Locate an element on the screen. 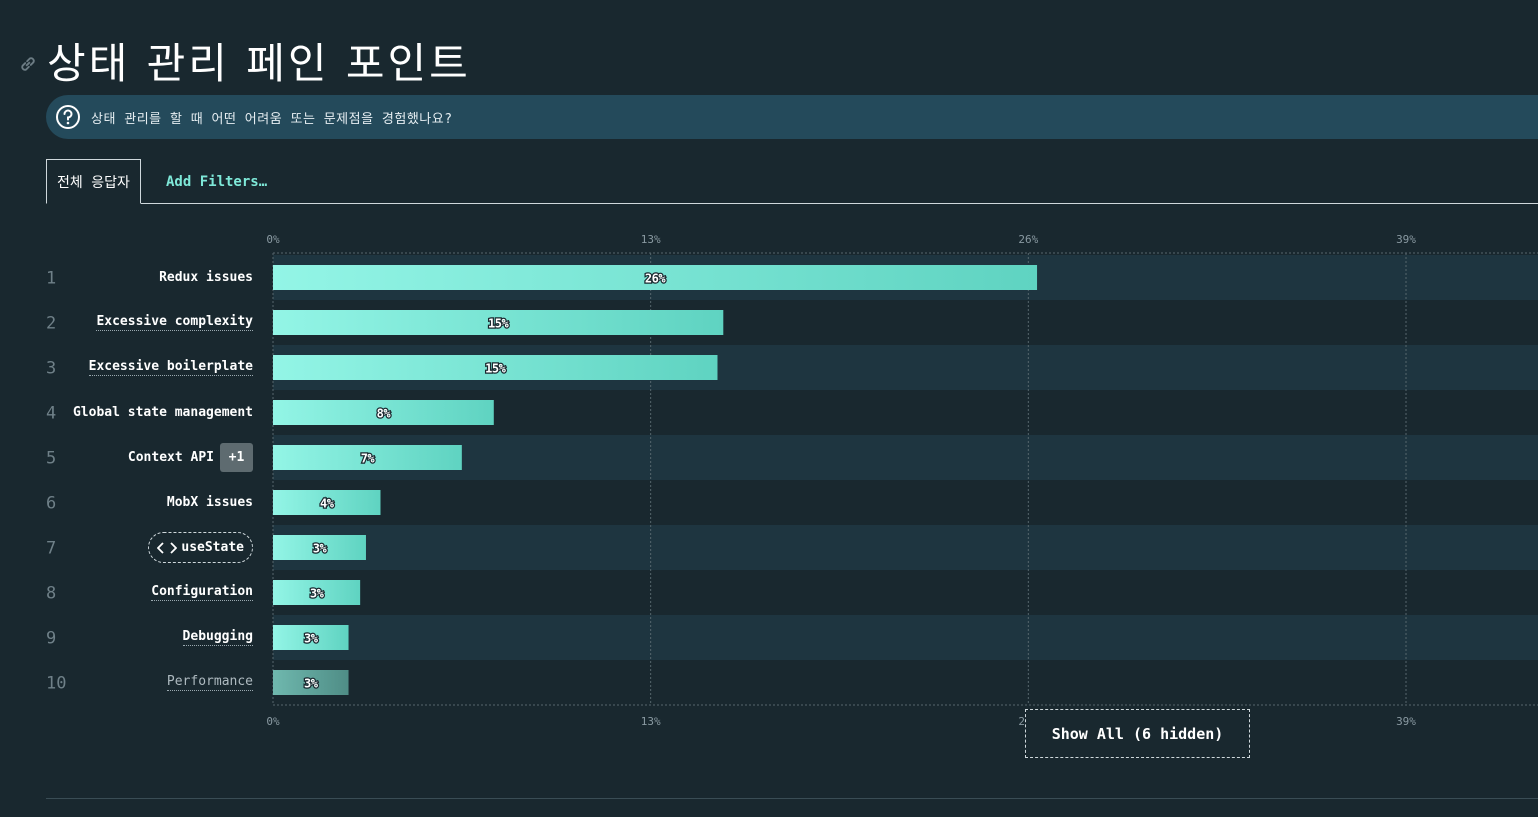 The height and width of the screenshot is (817, 1538). rank-number: 5 is located at coordinates (51, 459).